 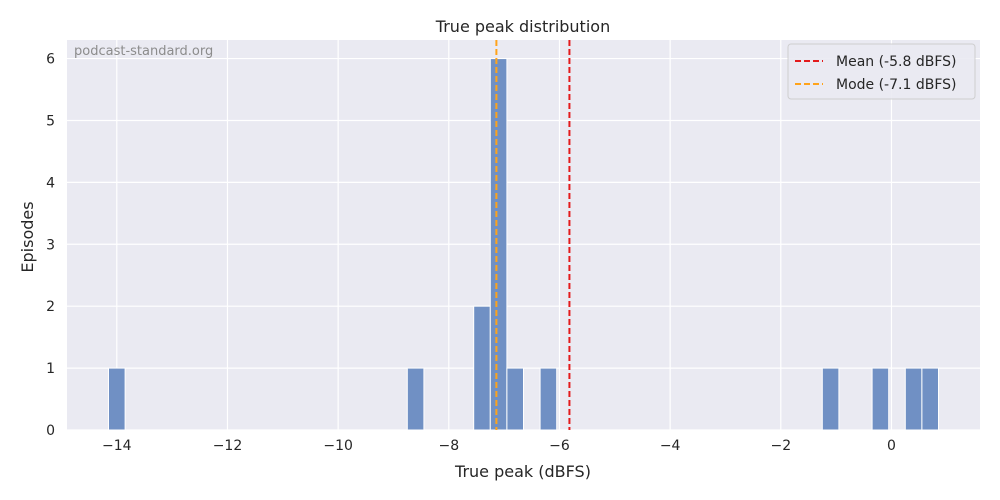 What do you see at coordinates (891, 446) in the screenshot?
I see `x-tick-label: 0` at bounding box center [891, 446].